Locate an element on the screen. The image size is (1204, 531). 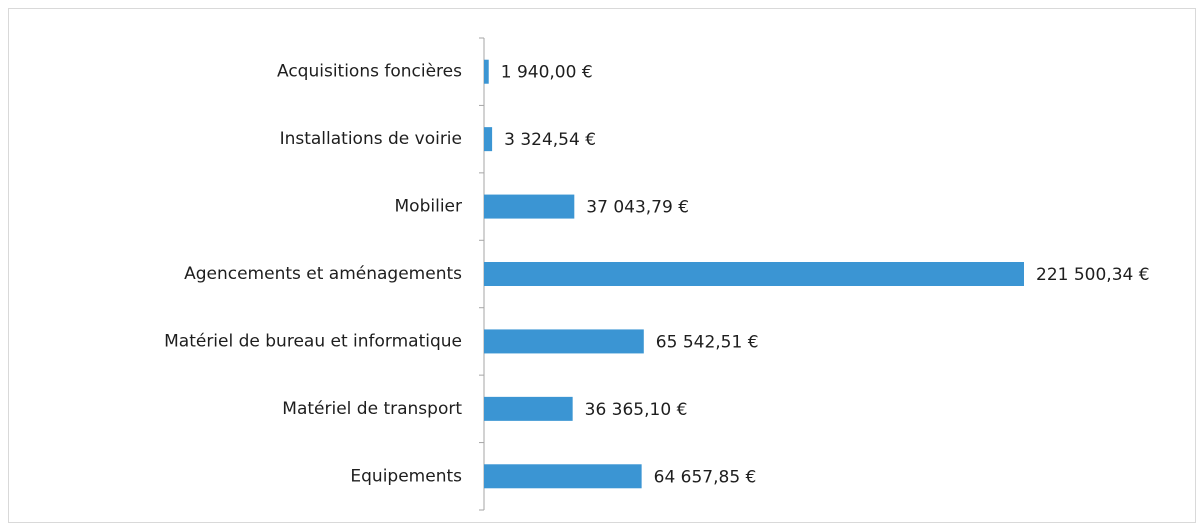
category-label: Matériel de bureau et informatique is located at coordinates (313, 341).